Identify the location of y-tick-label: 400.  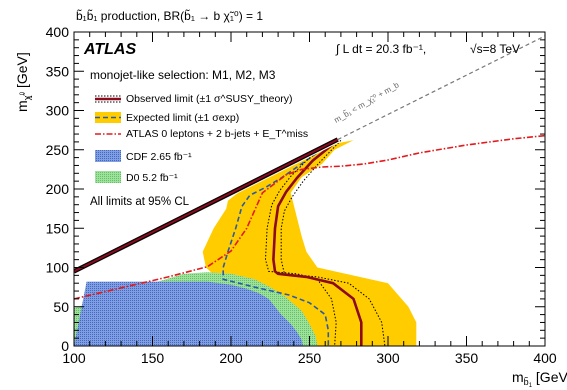
(58, 32).